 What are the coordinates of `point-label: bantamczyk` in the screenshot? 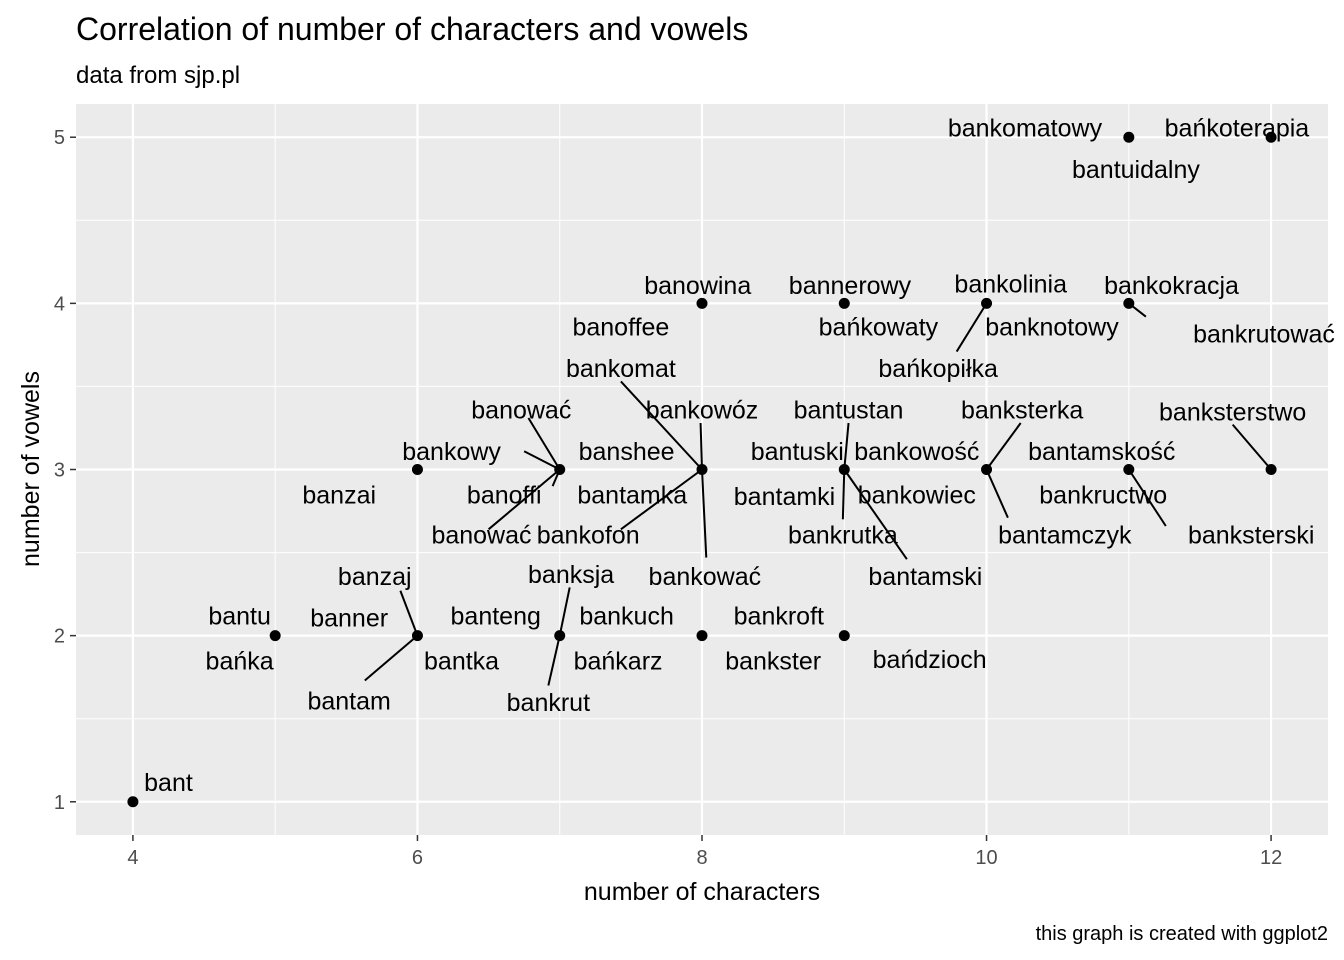 It's located at (1065, 535).